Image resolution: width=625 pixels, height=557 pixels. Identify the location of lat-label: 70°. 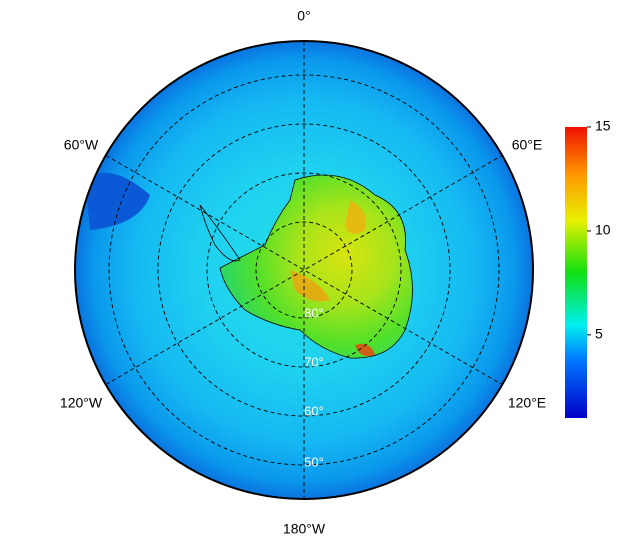
(314, 361).